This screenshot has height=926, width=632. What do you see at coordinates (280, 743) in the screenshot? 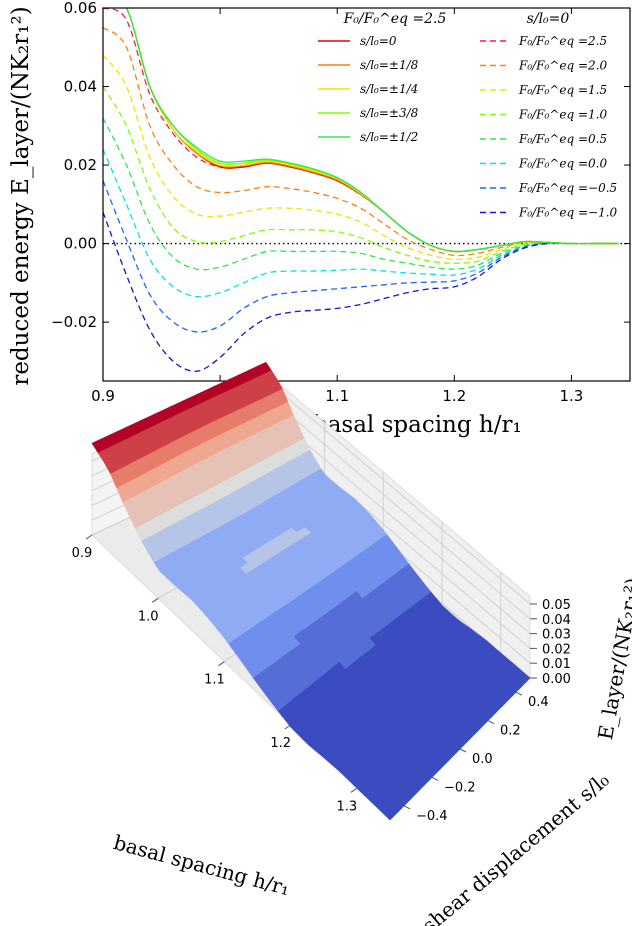
I see `x3-tick-label: 1.2` at bounding box center [280, 743].